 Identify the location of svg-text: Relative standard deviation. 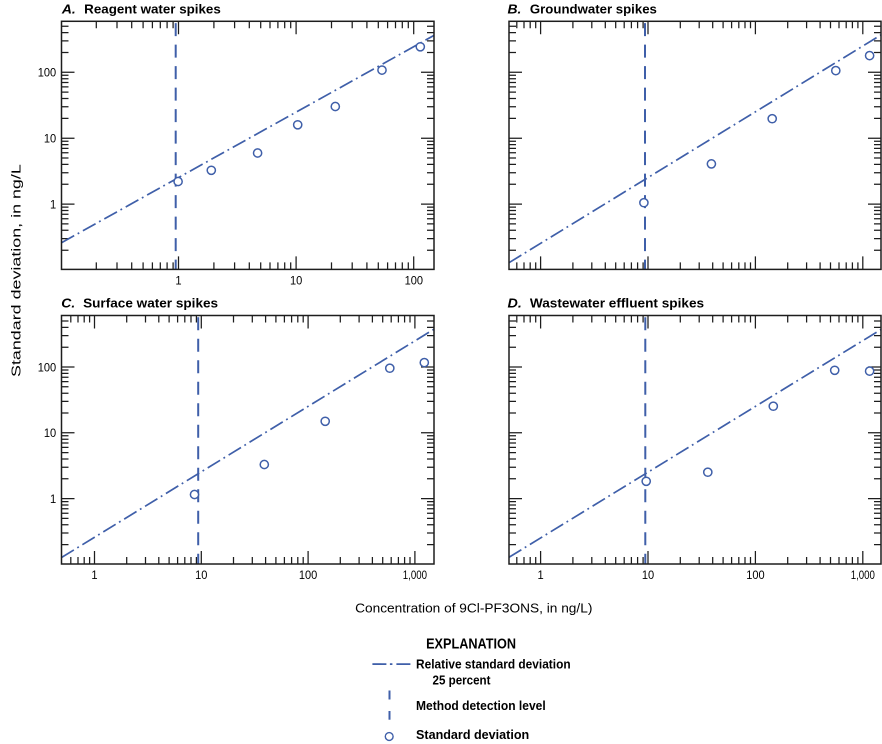
(493, 664).